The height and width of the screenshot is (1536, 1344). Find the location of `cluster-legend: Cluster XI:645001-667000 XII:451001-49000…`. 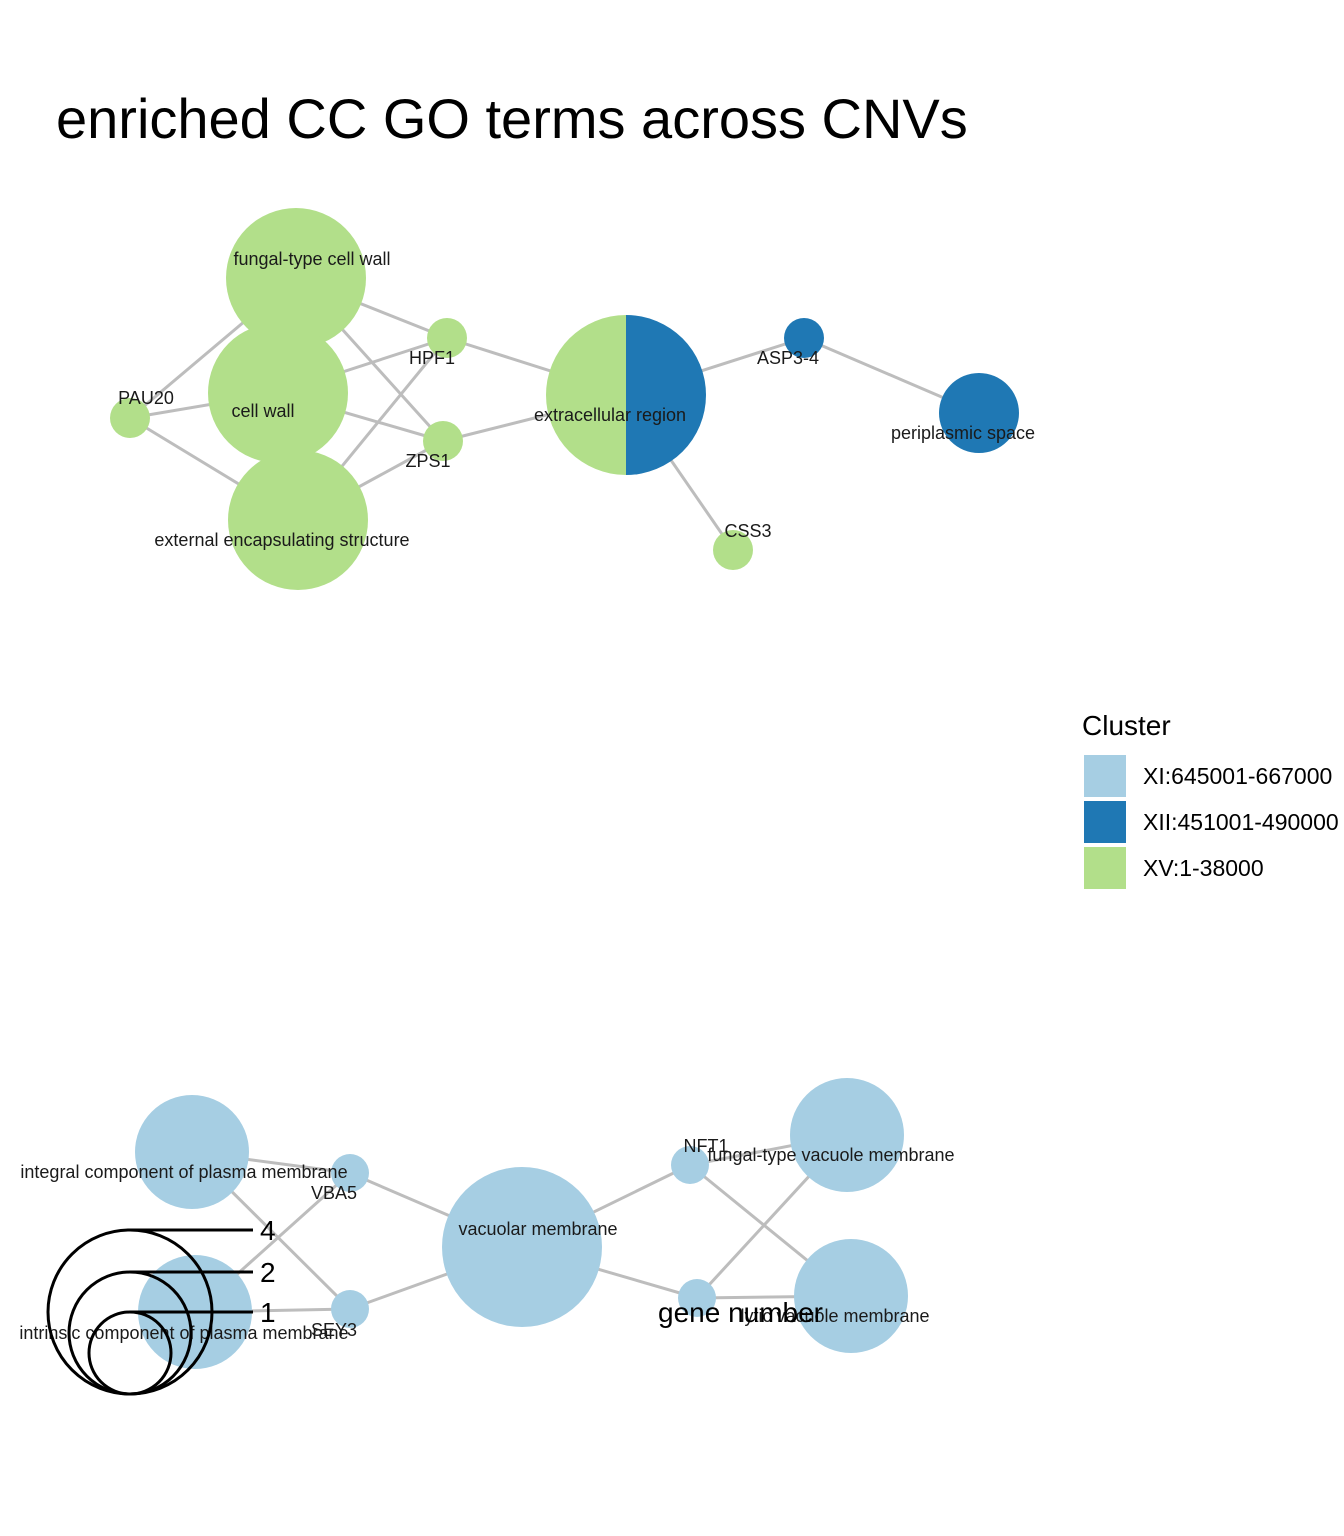

cluster-legend: Cluster XI:645001-667000 XII:451001-49000… is located at coordinates (1210, 799).